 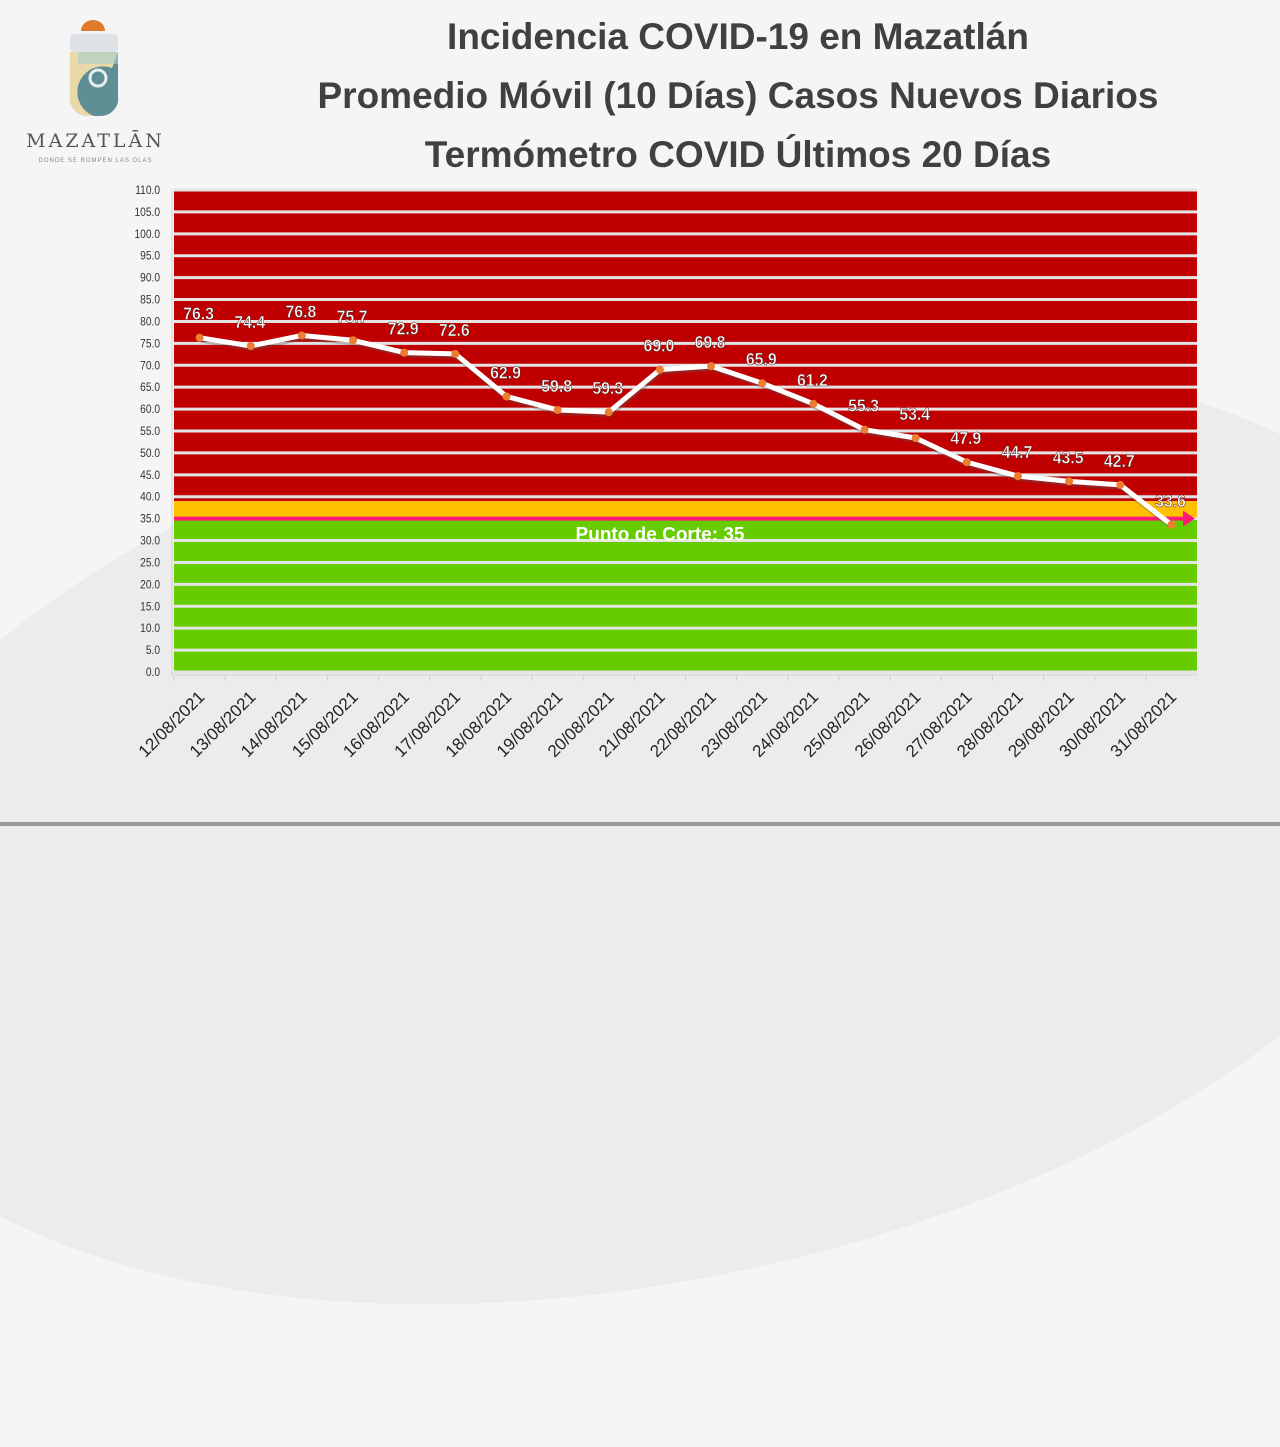 I want to click on title-line-3: Termómetro COVID Últimos 20 Días, so click(x=738, y=154).